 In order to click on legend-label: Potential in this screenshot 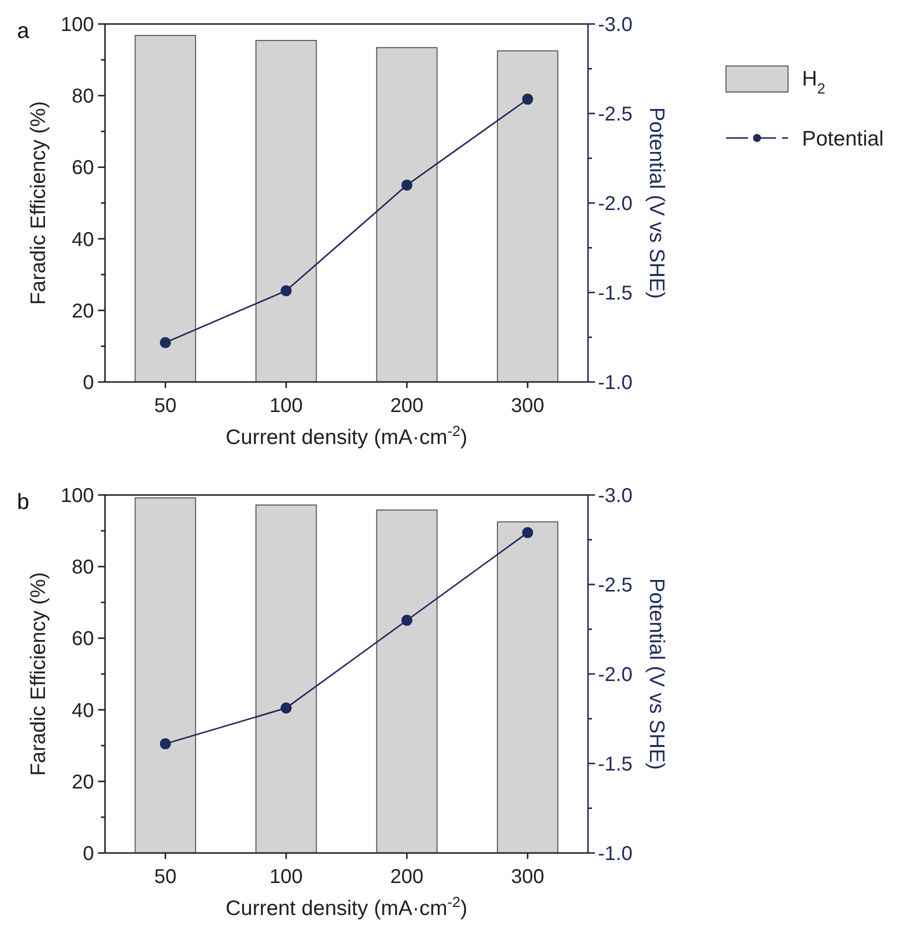, I will do `click(843, 138)`.